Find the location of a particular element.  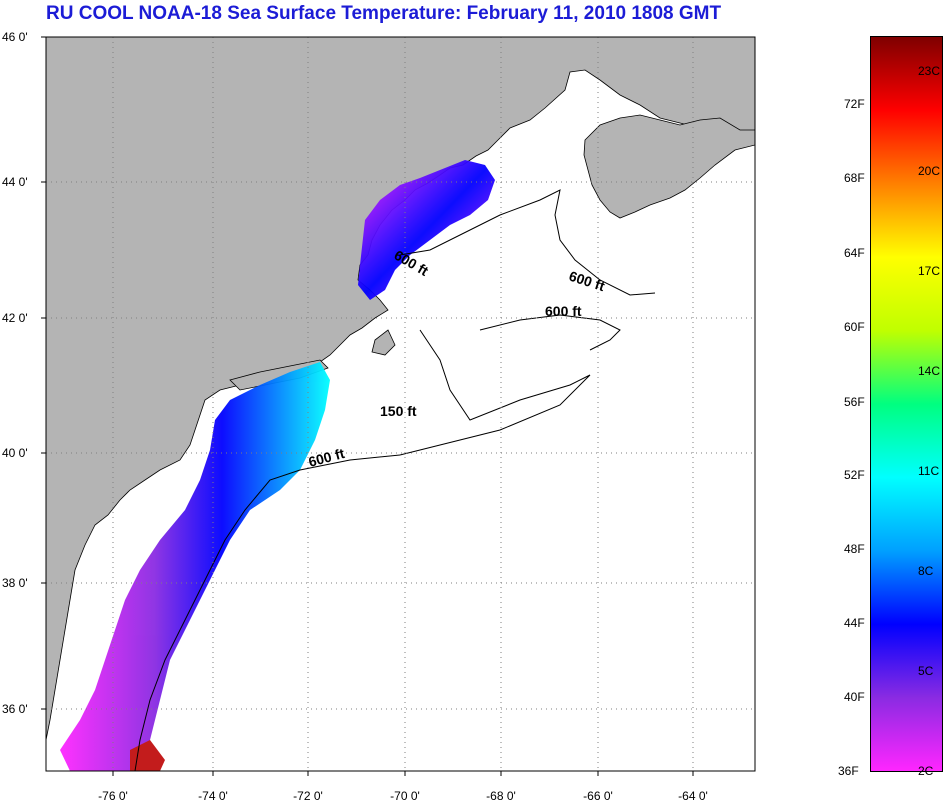

colorbar-f-label: 48F is located at coordinates (854, 549).